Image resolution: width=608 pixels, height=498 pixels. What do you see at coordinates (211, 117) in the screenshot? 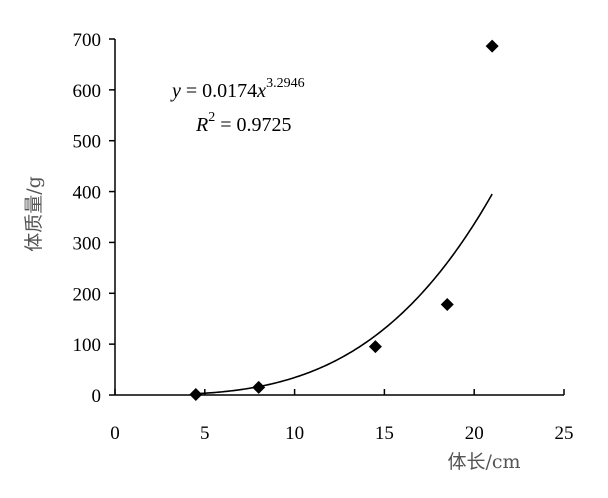
I see `r-squared-exponent: 2` at bounding box center [211, 117].